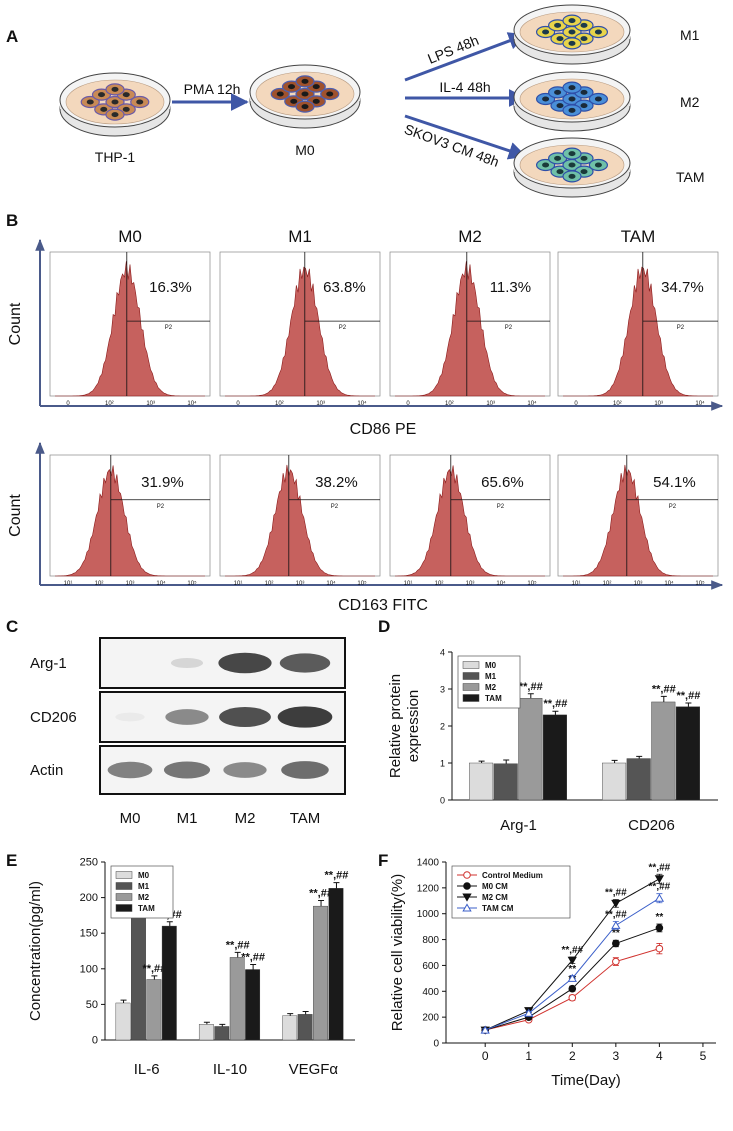 The height and width of the screenshot is (1131, 733). I want to click on axis-title: Relative cell viability(%), so click(397, 953).